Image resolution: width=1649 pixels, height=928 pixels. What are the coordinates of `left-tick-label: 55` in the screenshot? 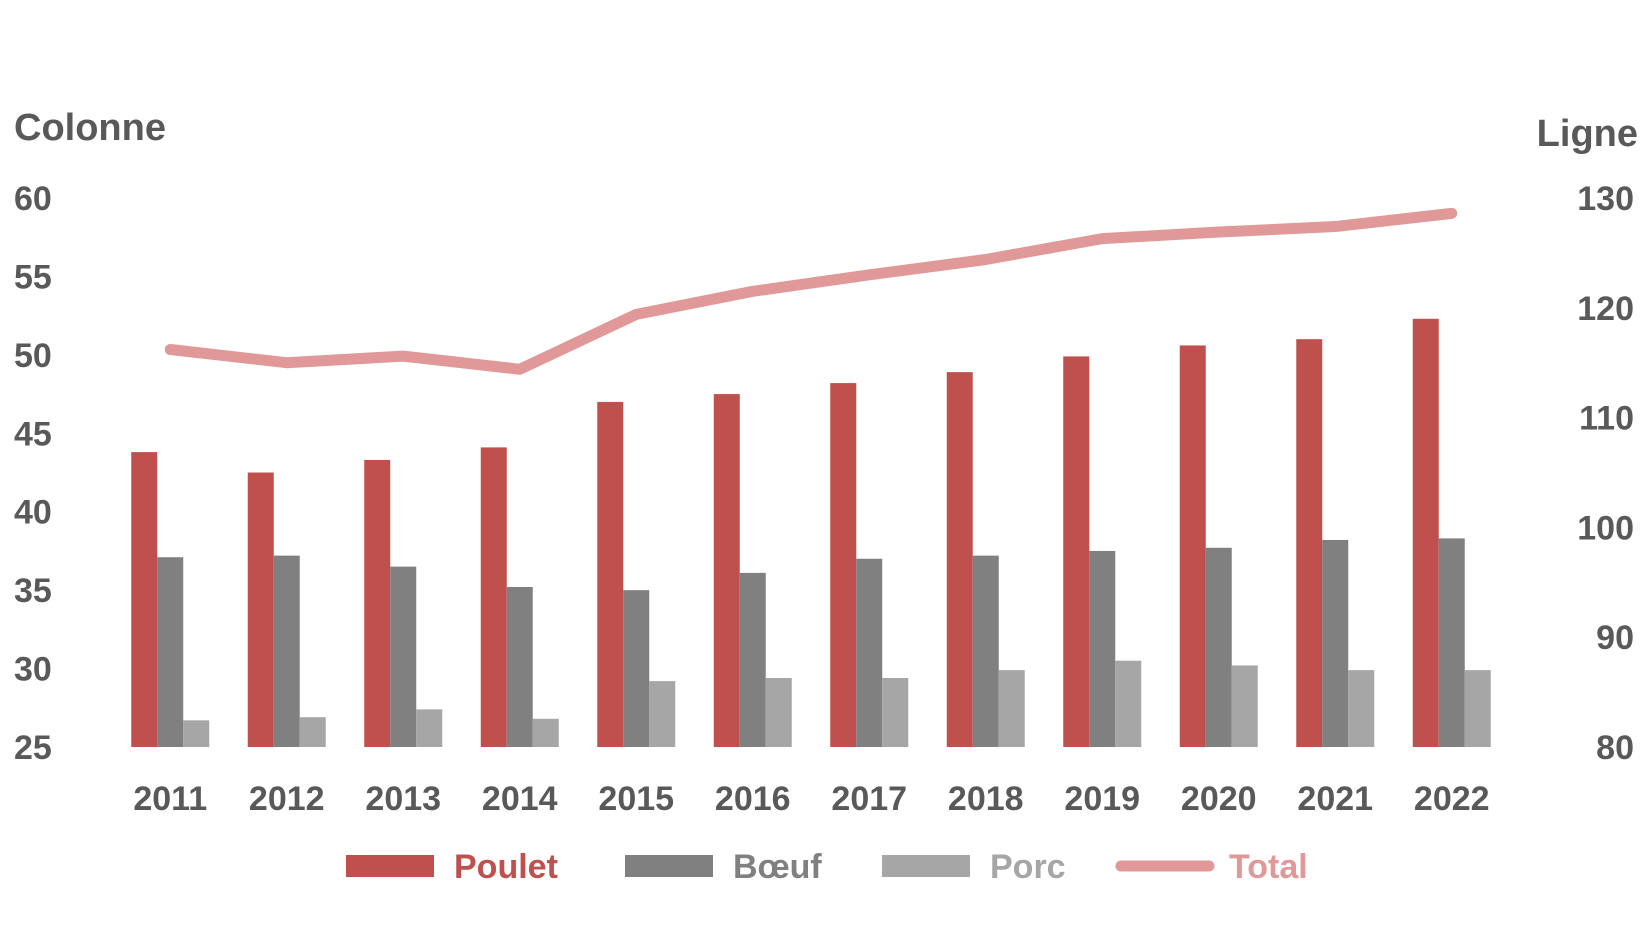 It's located at (33, 277).